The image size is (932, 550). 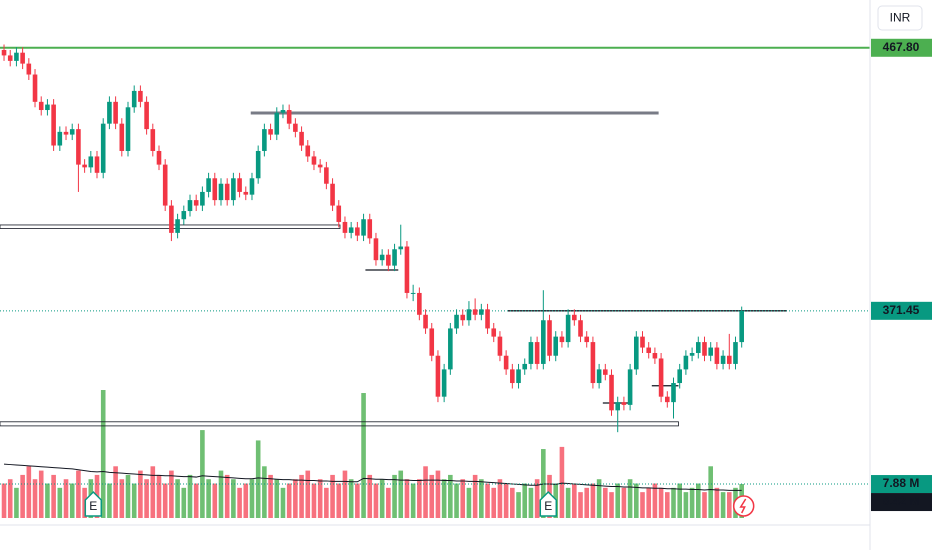 I want to click on event-label: E, so click(x=93, y=506).